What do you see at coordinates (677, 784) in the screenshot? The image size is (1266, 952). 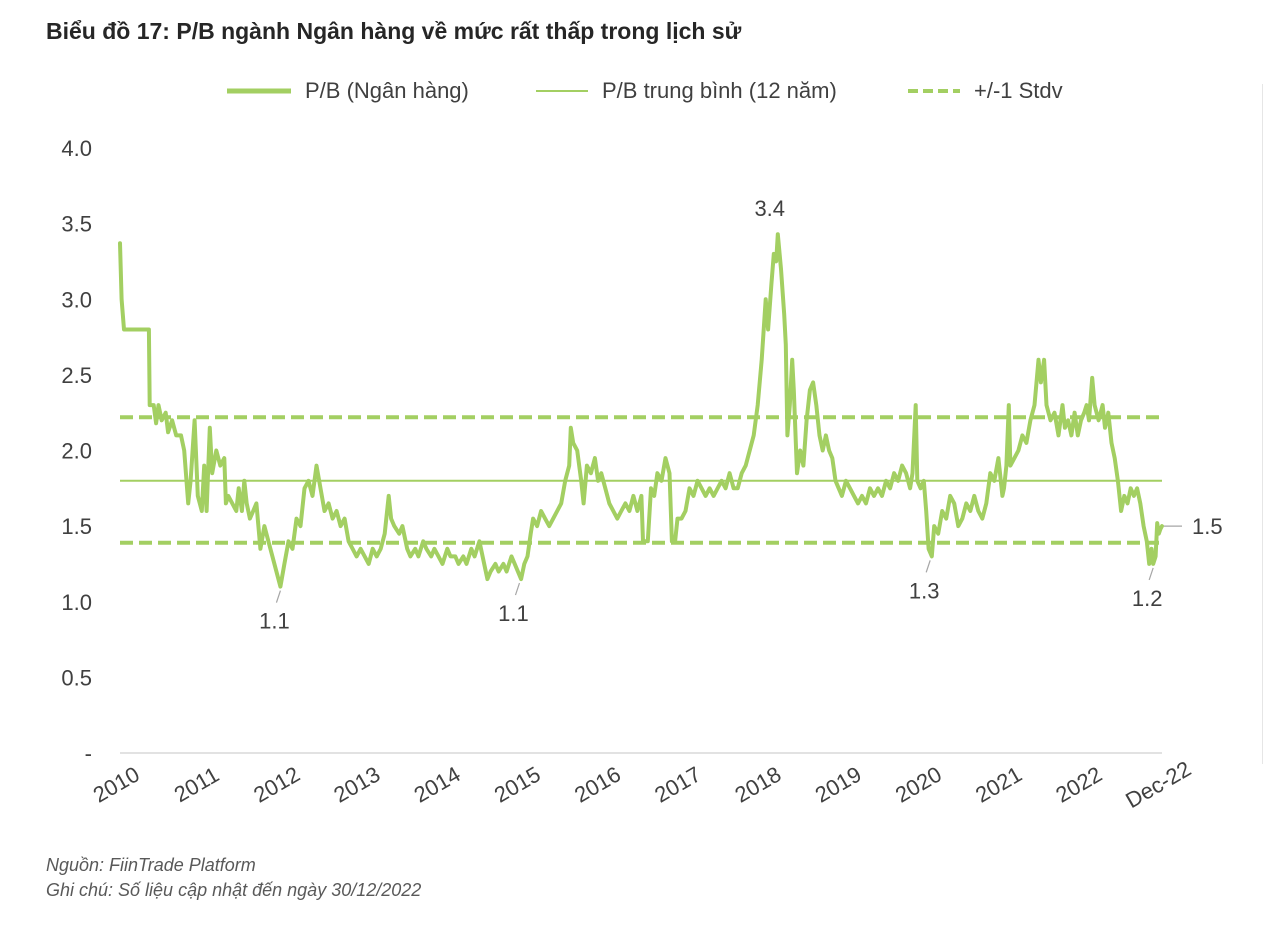 I see `x-tick-label: 2017` at bounding box center [677, 784].